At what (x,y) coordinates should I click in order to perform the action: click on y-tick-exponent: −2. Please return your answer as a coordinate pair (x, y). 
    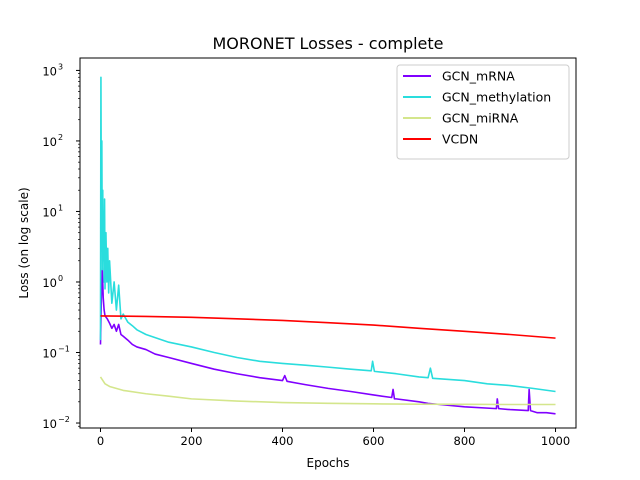
    Looking at the image, I should click on (64, 419).